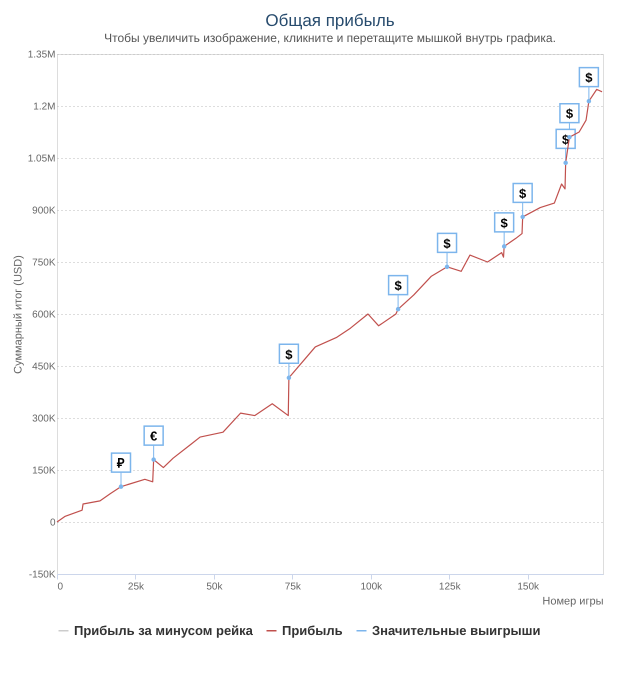 The height and width of the screenshot is (700, 642). What do you see at coordinates (137, 587) in the screenshot?
I see `x-tick-label: 25k` at bounding box center [137, 587].